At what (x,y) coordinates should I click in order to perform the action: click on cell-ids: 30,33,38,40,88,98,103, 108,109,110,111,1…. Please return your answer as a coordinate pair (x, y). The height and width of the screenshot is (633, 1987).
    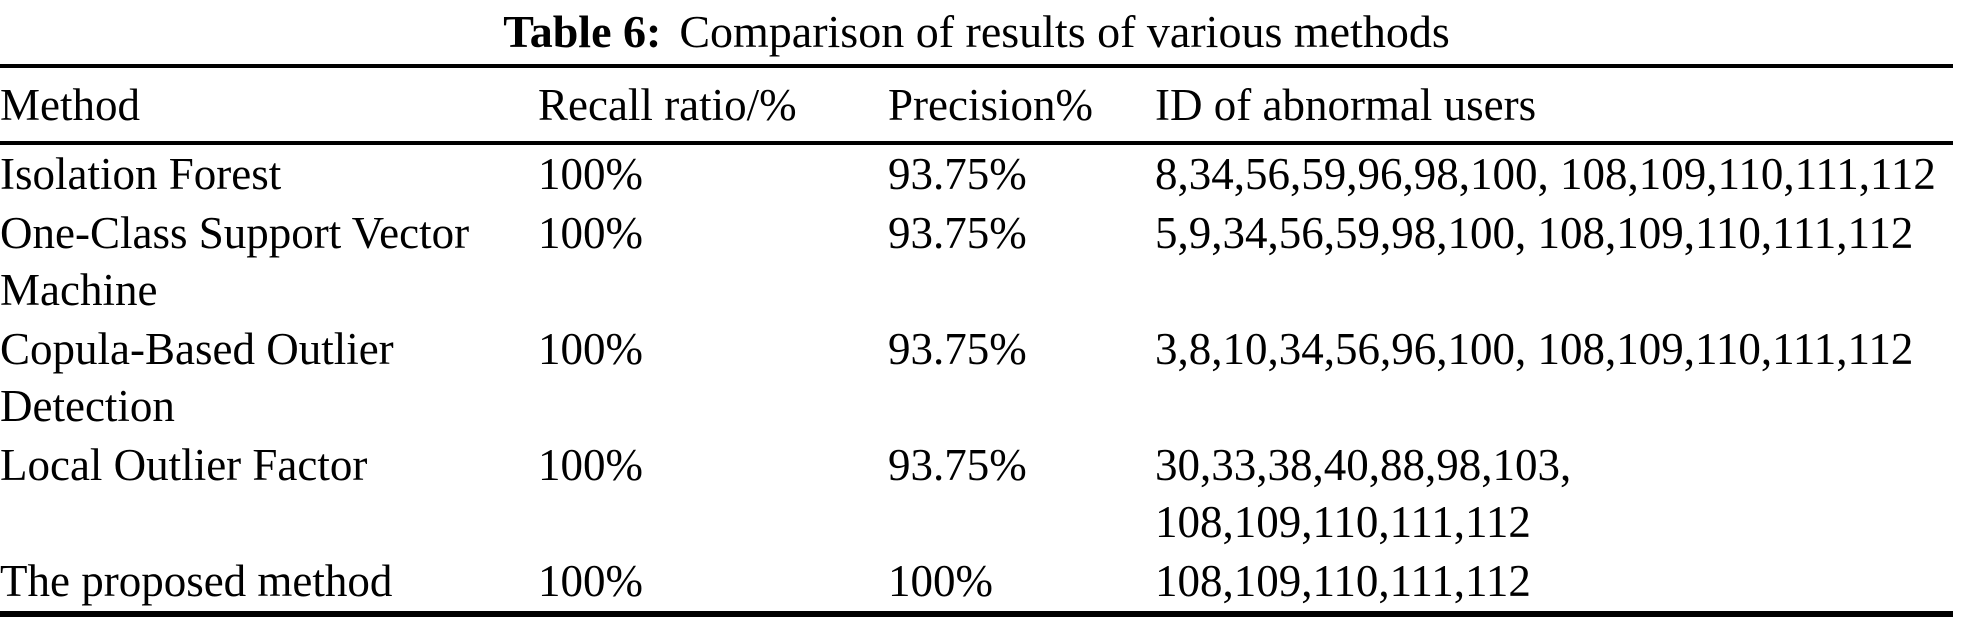
    Looking at the image, I should click on (1363, 493).